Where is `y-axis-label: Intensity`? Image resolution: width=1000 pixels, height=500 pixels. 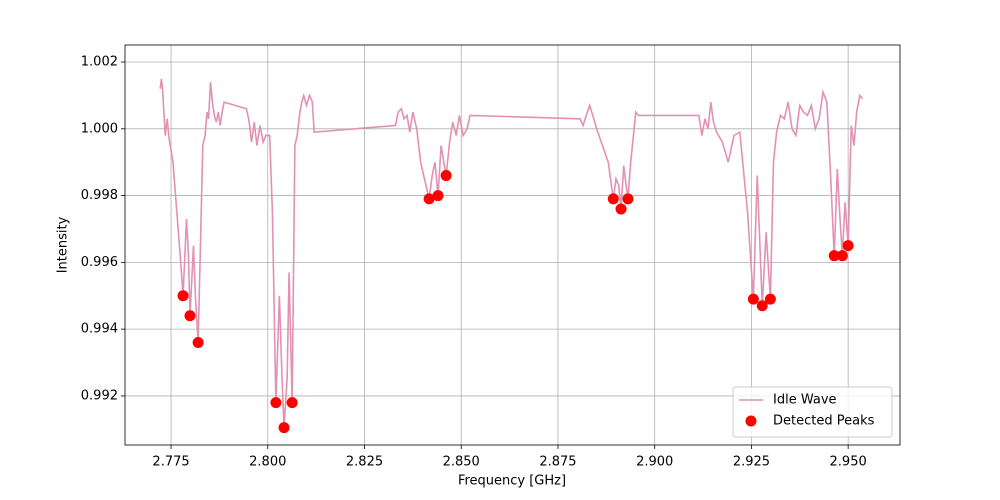
y-axis-label: Intensity is located at coordinates (63, 244).